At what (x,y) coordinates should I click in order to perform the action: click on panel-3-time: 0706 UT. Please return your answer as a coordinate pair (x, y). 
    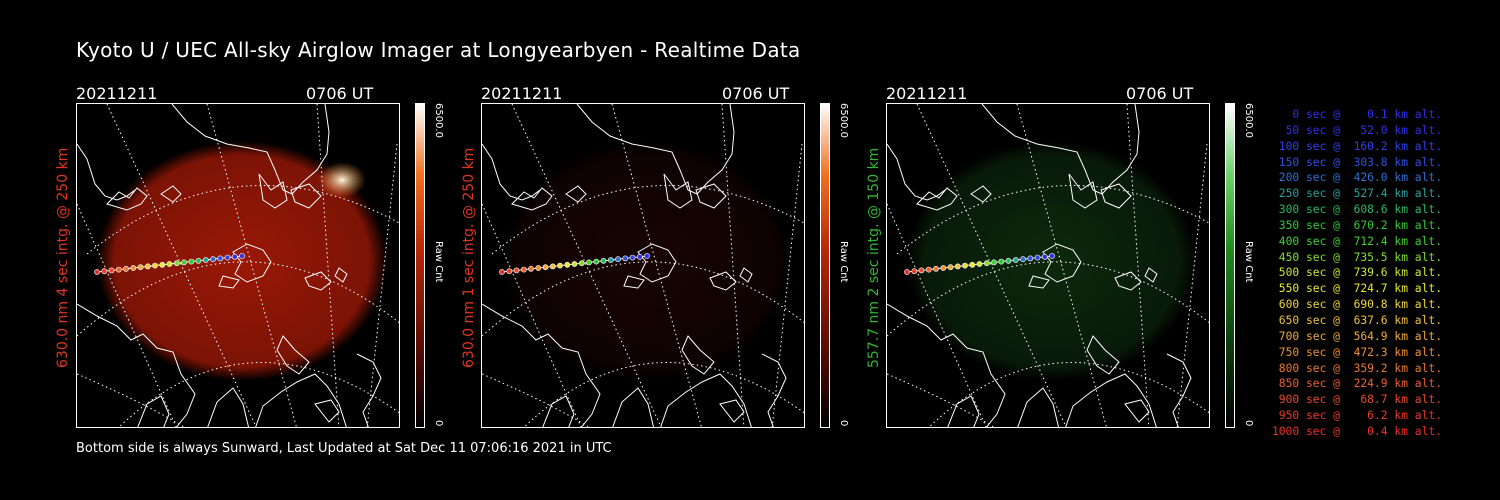
    Looking at the image, I should click on (1160, 93).